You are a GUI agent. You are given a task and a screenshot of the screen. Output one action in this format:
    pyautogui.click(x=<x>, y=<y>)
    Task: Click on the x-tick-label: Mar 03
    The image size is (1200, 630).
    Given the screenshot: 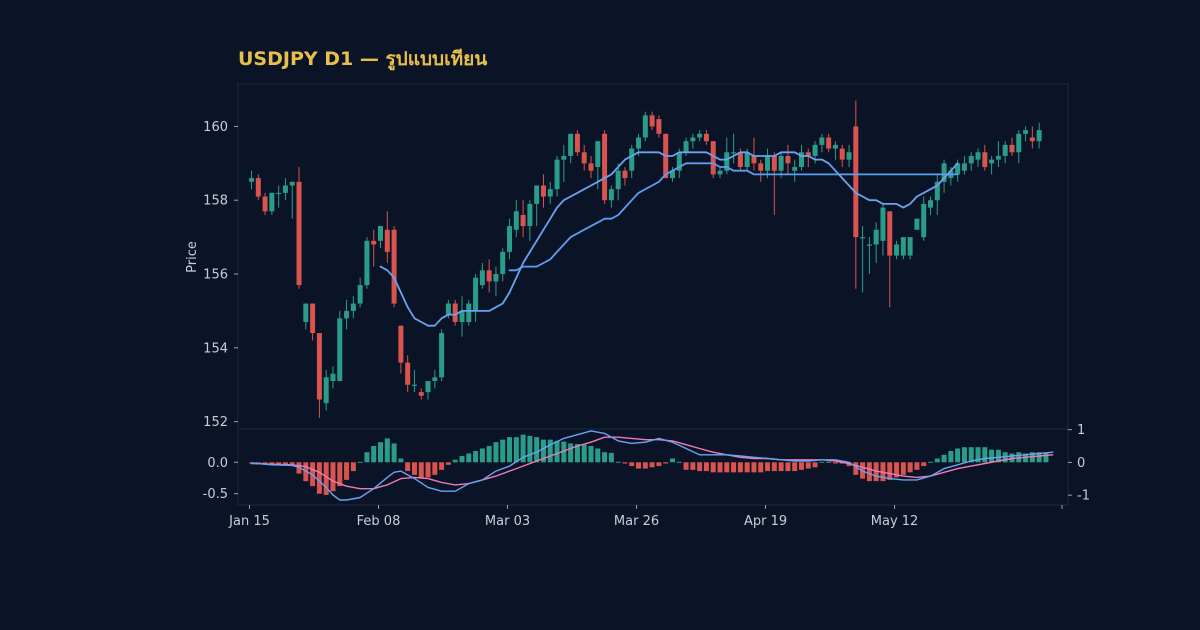 What is the action you would take?
    pyautogui.click(x=507, y=521)
    